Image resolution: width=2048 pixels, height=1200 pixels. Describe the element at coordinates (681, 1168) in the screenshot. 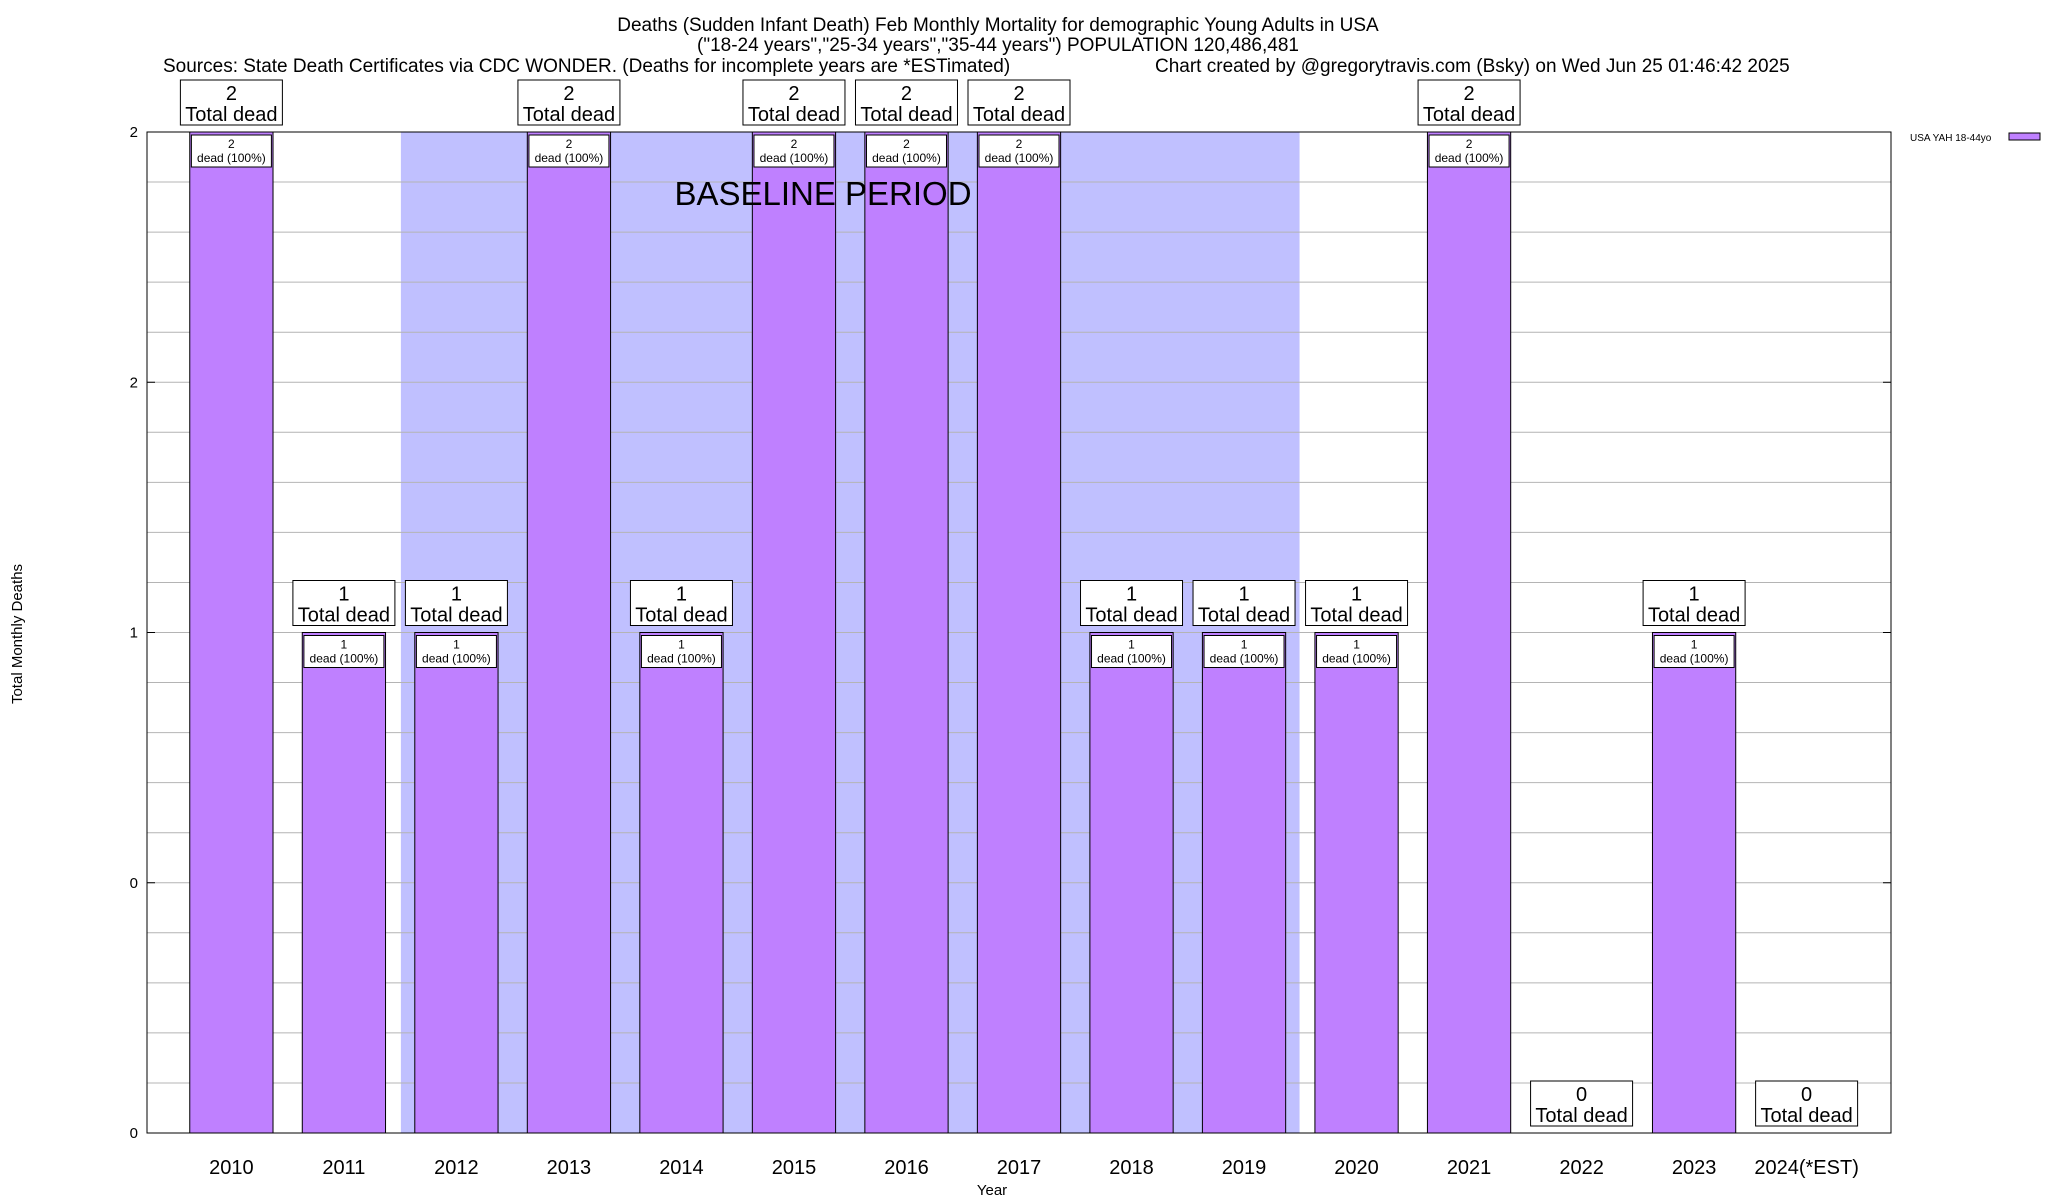

I see `x-tick-label: 2014` at that location.